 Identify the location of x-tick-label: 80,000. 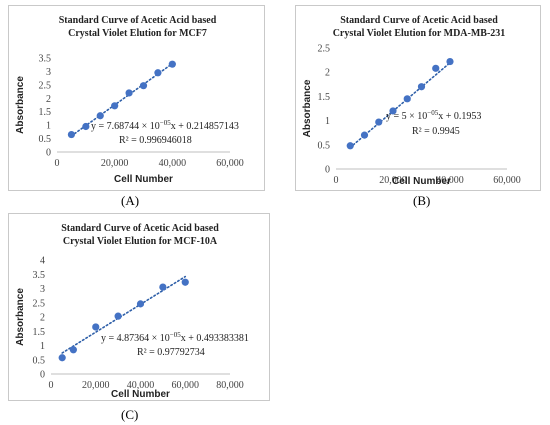
(230, 385).